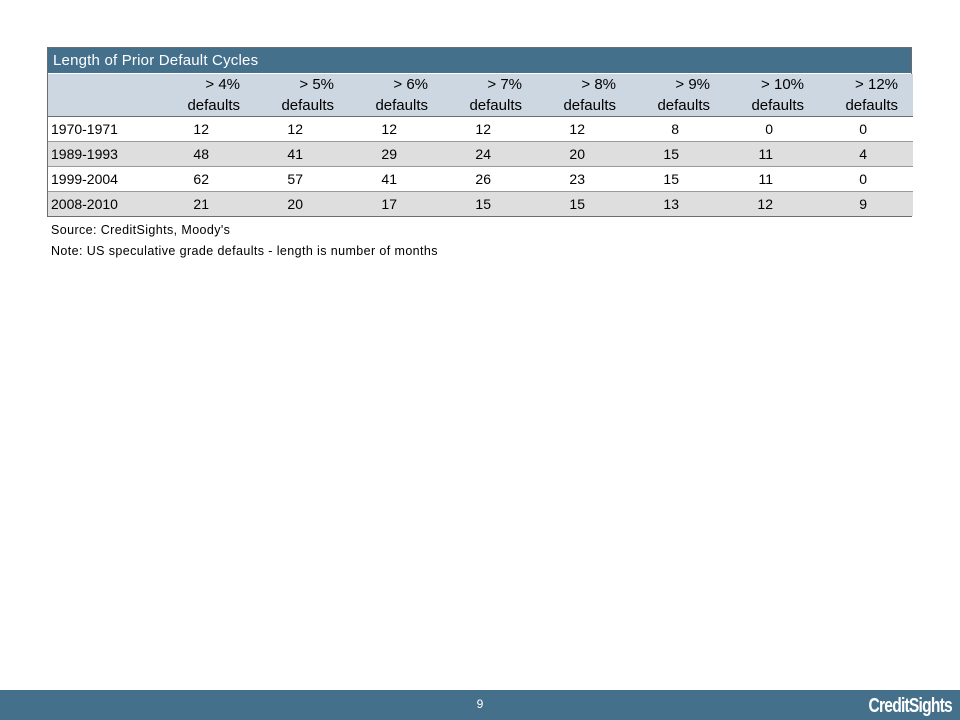  I want to click on value-cell: 4, so click(866, 154).